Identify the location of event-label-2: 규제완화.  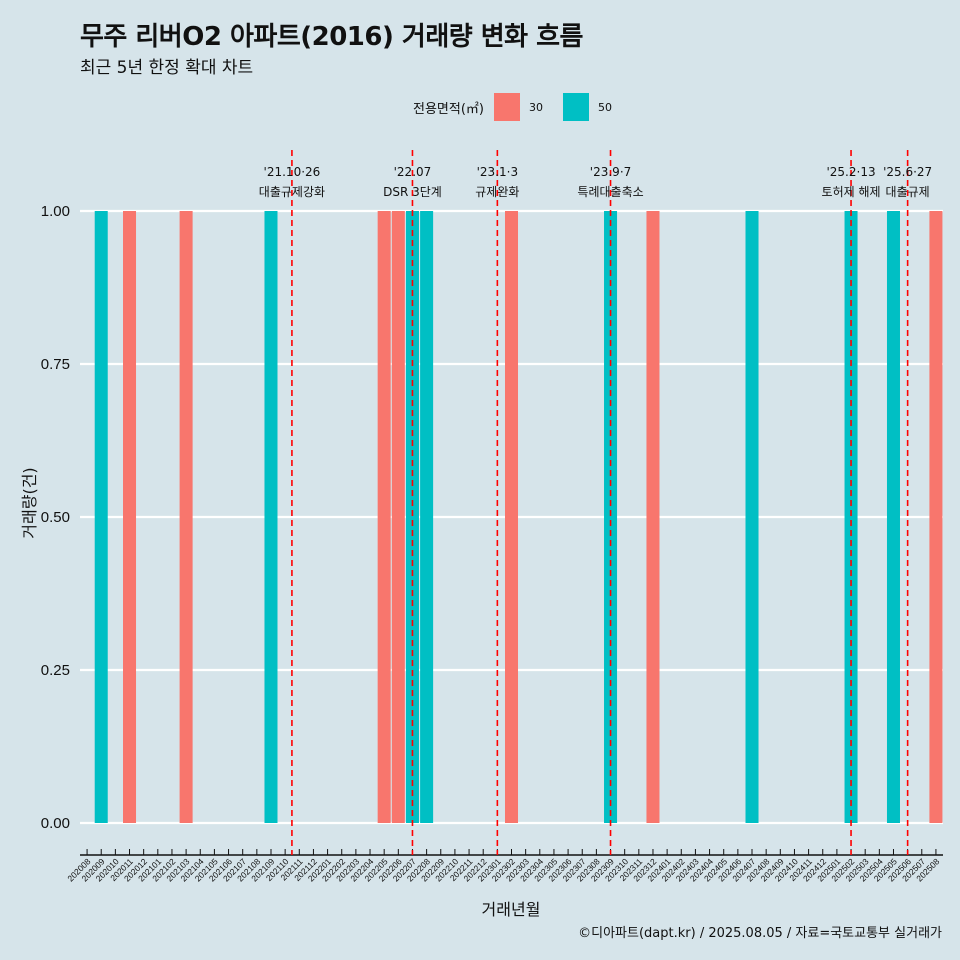
(497, 192).